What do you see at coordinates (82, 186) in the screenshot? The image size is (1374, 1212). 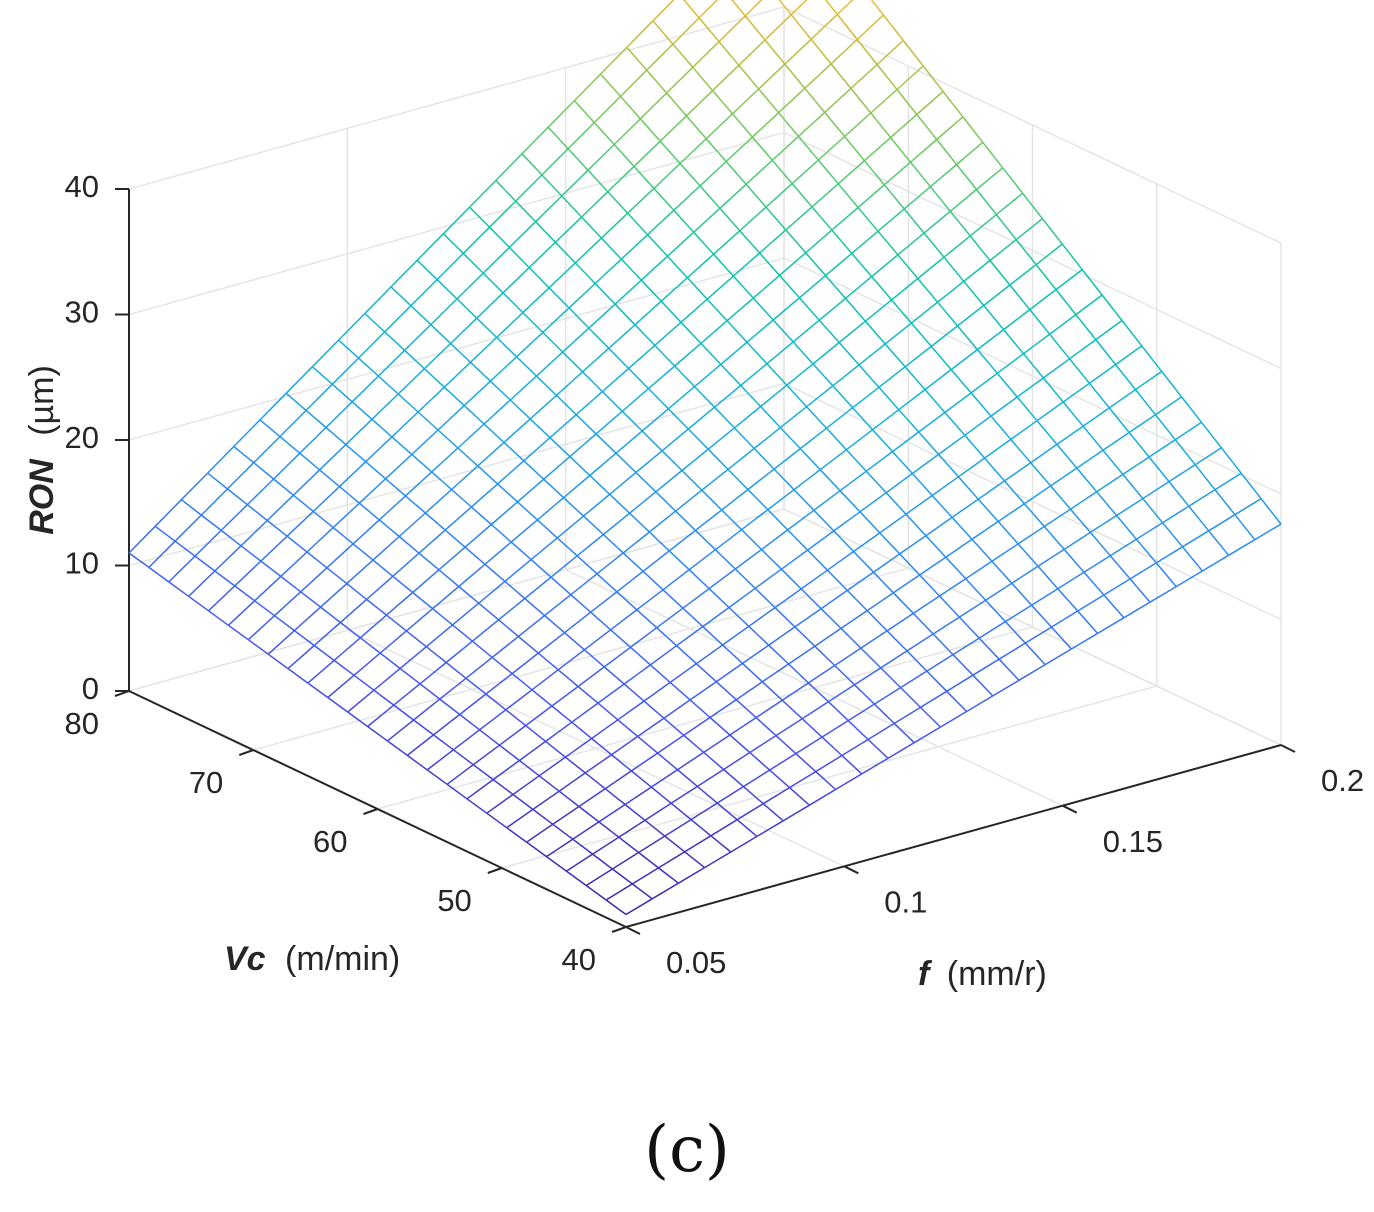 I see `z-tick-label: 40` at bounding box center [82, 186].